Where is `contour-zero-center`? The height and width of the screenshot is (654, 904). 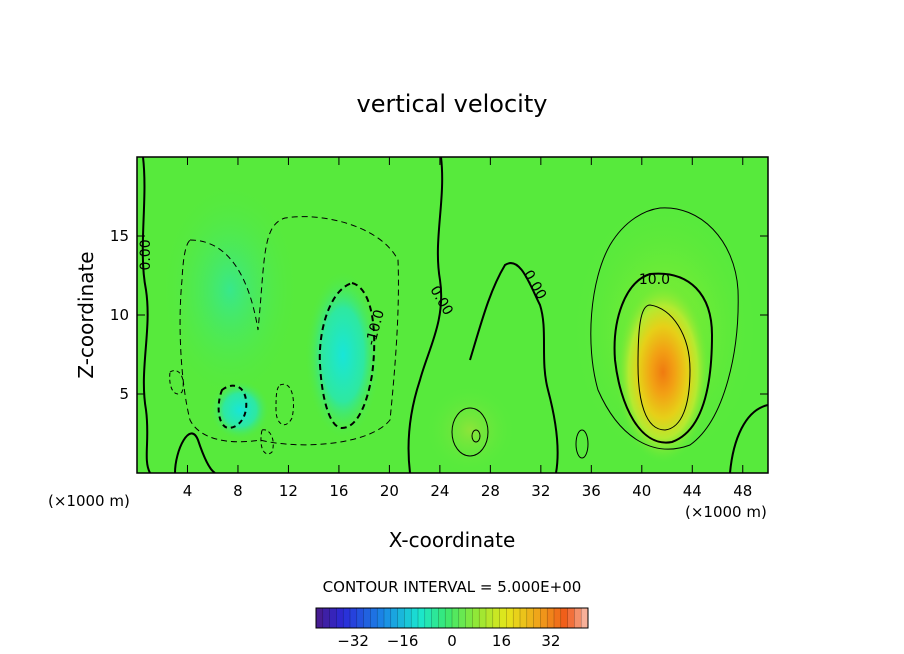 contour-zero-center is located at coordinates (425, 315).